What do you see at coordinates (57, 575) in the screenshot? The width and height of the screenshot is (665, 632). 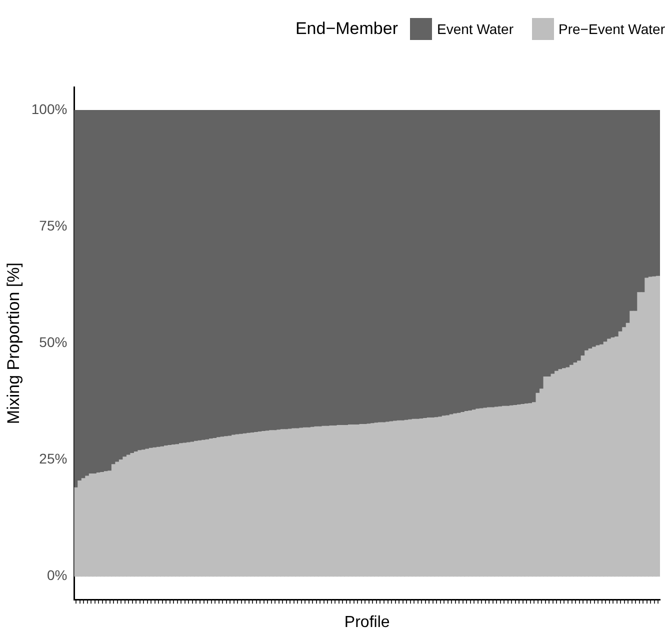 I see `y-tick-label: 0%` at bounding box center [57, 575].